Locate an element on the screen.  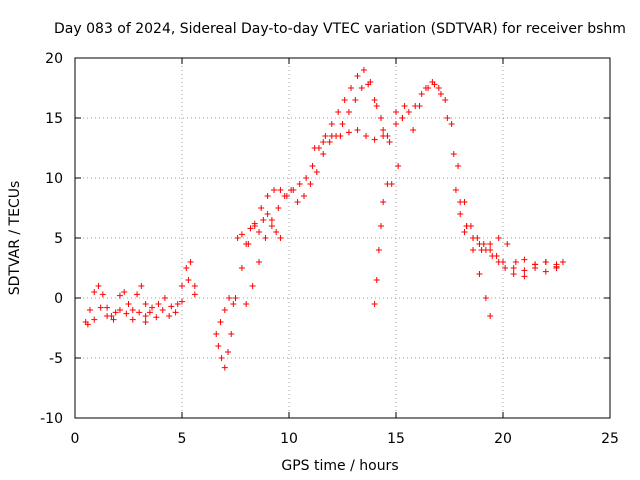
x-tick-label: 15 is located at coordinates (396, 439).